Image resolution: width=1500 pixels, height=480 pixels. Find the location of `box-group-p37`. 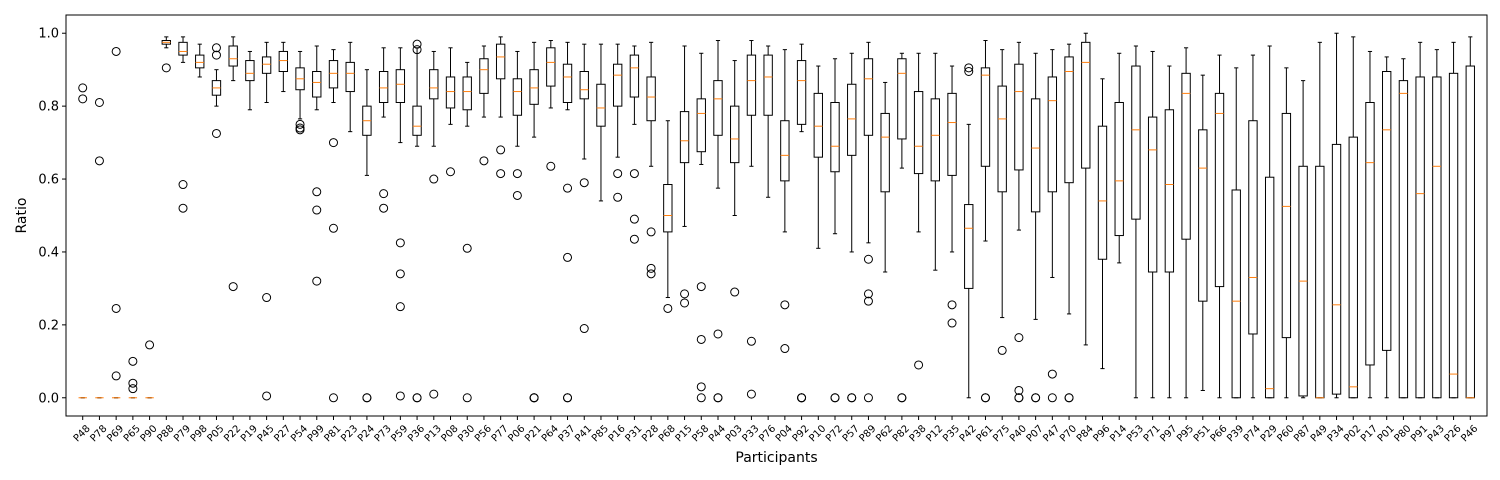

box-group-p37 is located at coordinates (567, 222).